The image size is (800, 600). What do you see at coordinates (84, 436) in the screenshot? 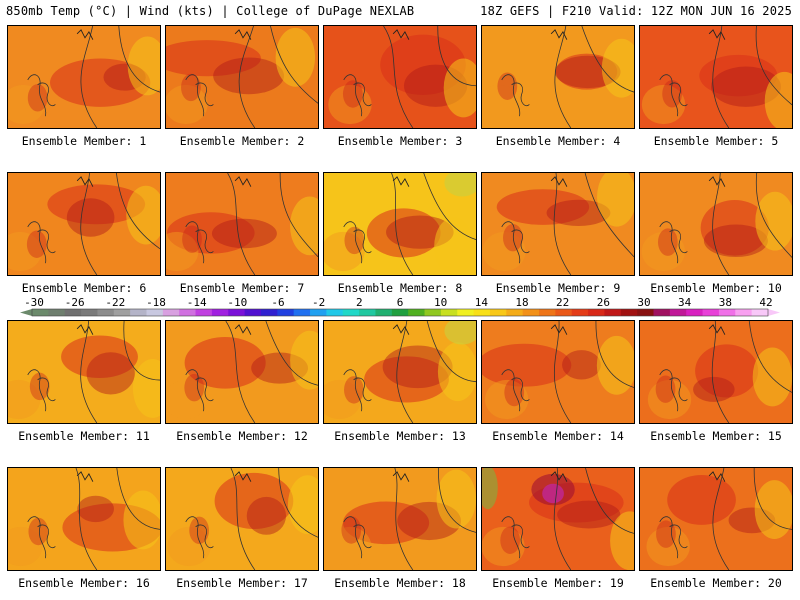
I see `ensemble-member-label-11: Ensemble Member: 11` at bounding box center [84, 436].